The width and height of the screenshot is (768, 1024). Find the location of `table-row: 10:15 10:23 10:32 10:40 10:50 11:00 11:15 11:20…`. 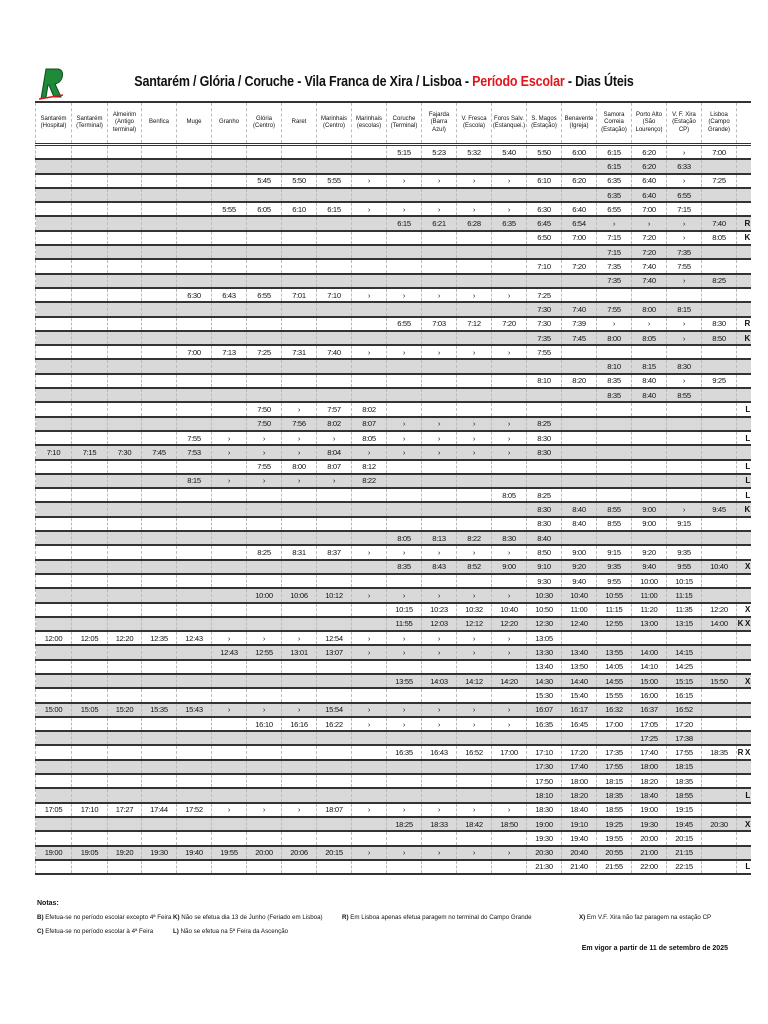

table-row: 10:15 10:23 10:32 10:40 10:50 11:00 11:15 11:20… is located at coordinates (393, 609).